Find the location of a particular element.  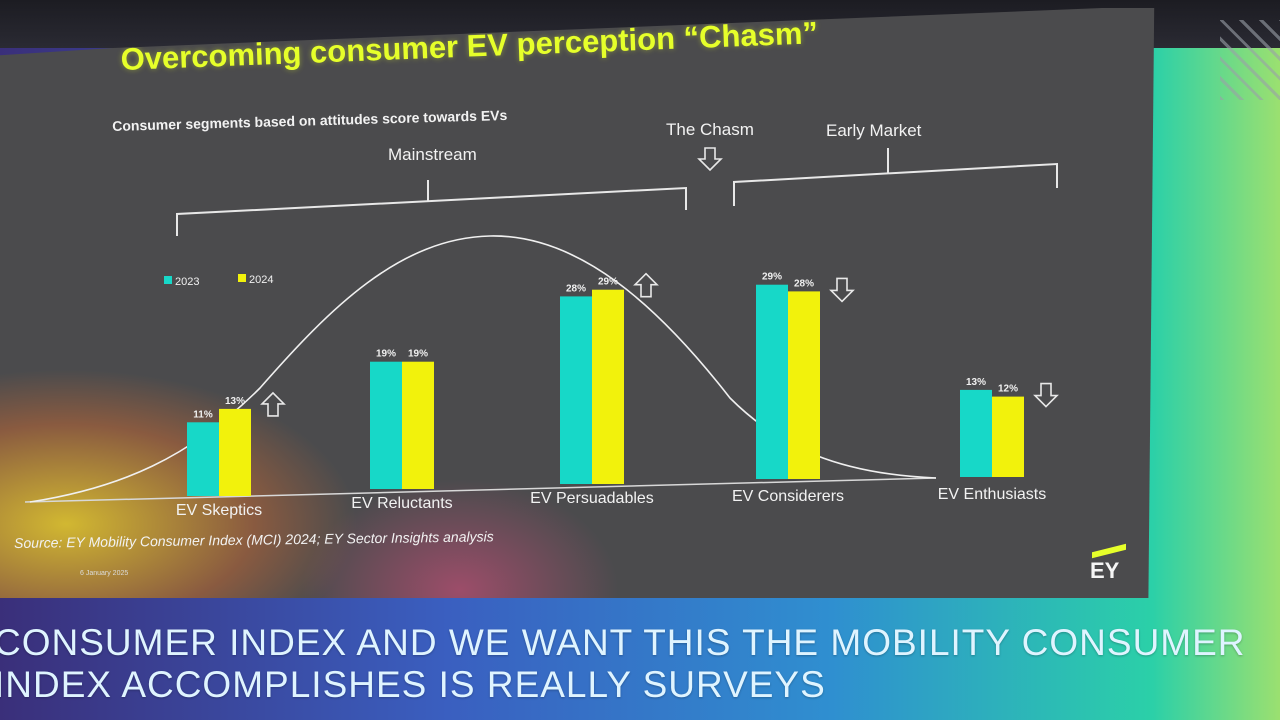

data-label-2023-3: 29% is located at coordinates (772, 277).